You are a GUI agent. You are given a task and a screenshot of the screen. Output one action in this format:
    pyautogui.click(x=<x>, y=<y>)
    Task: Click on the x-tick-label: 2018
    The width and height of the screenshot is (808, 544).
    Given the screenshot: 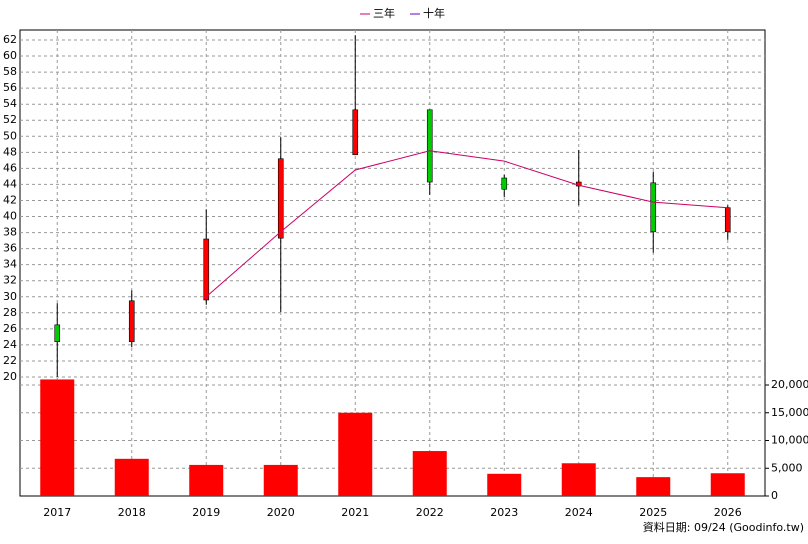 What is the action you would take?
    pyautogui.click(x=132, y=512)
    